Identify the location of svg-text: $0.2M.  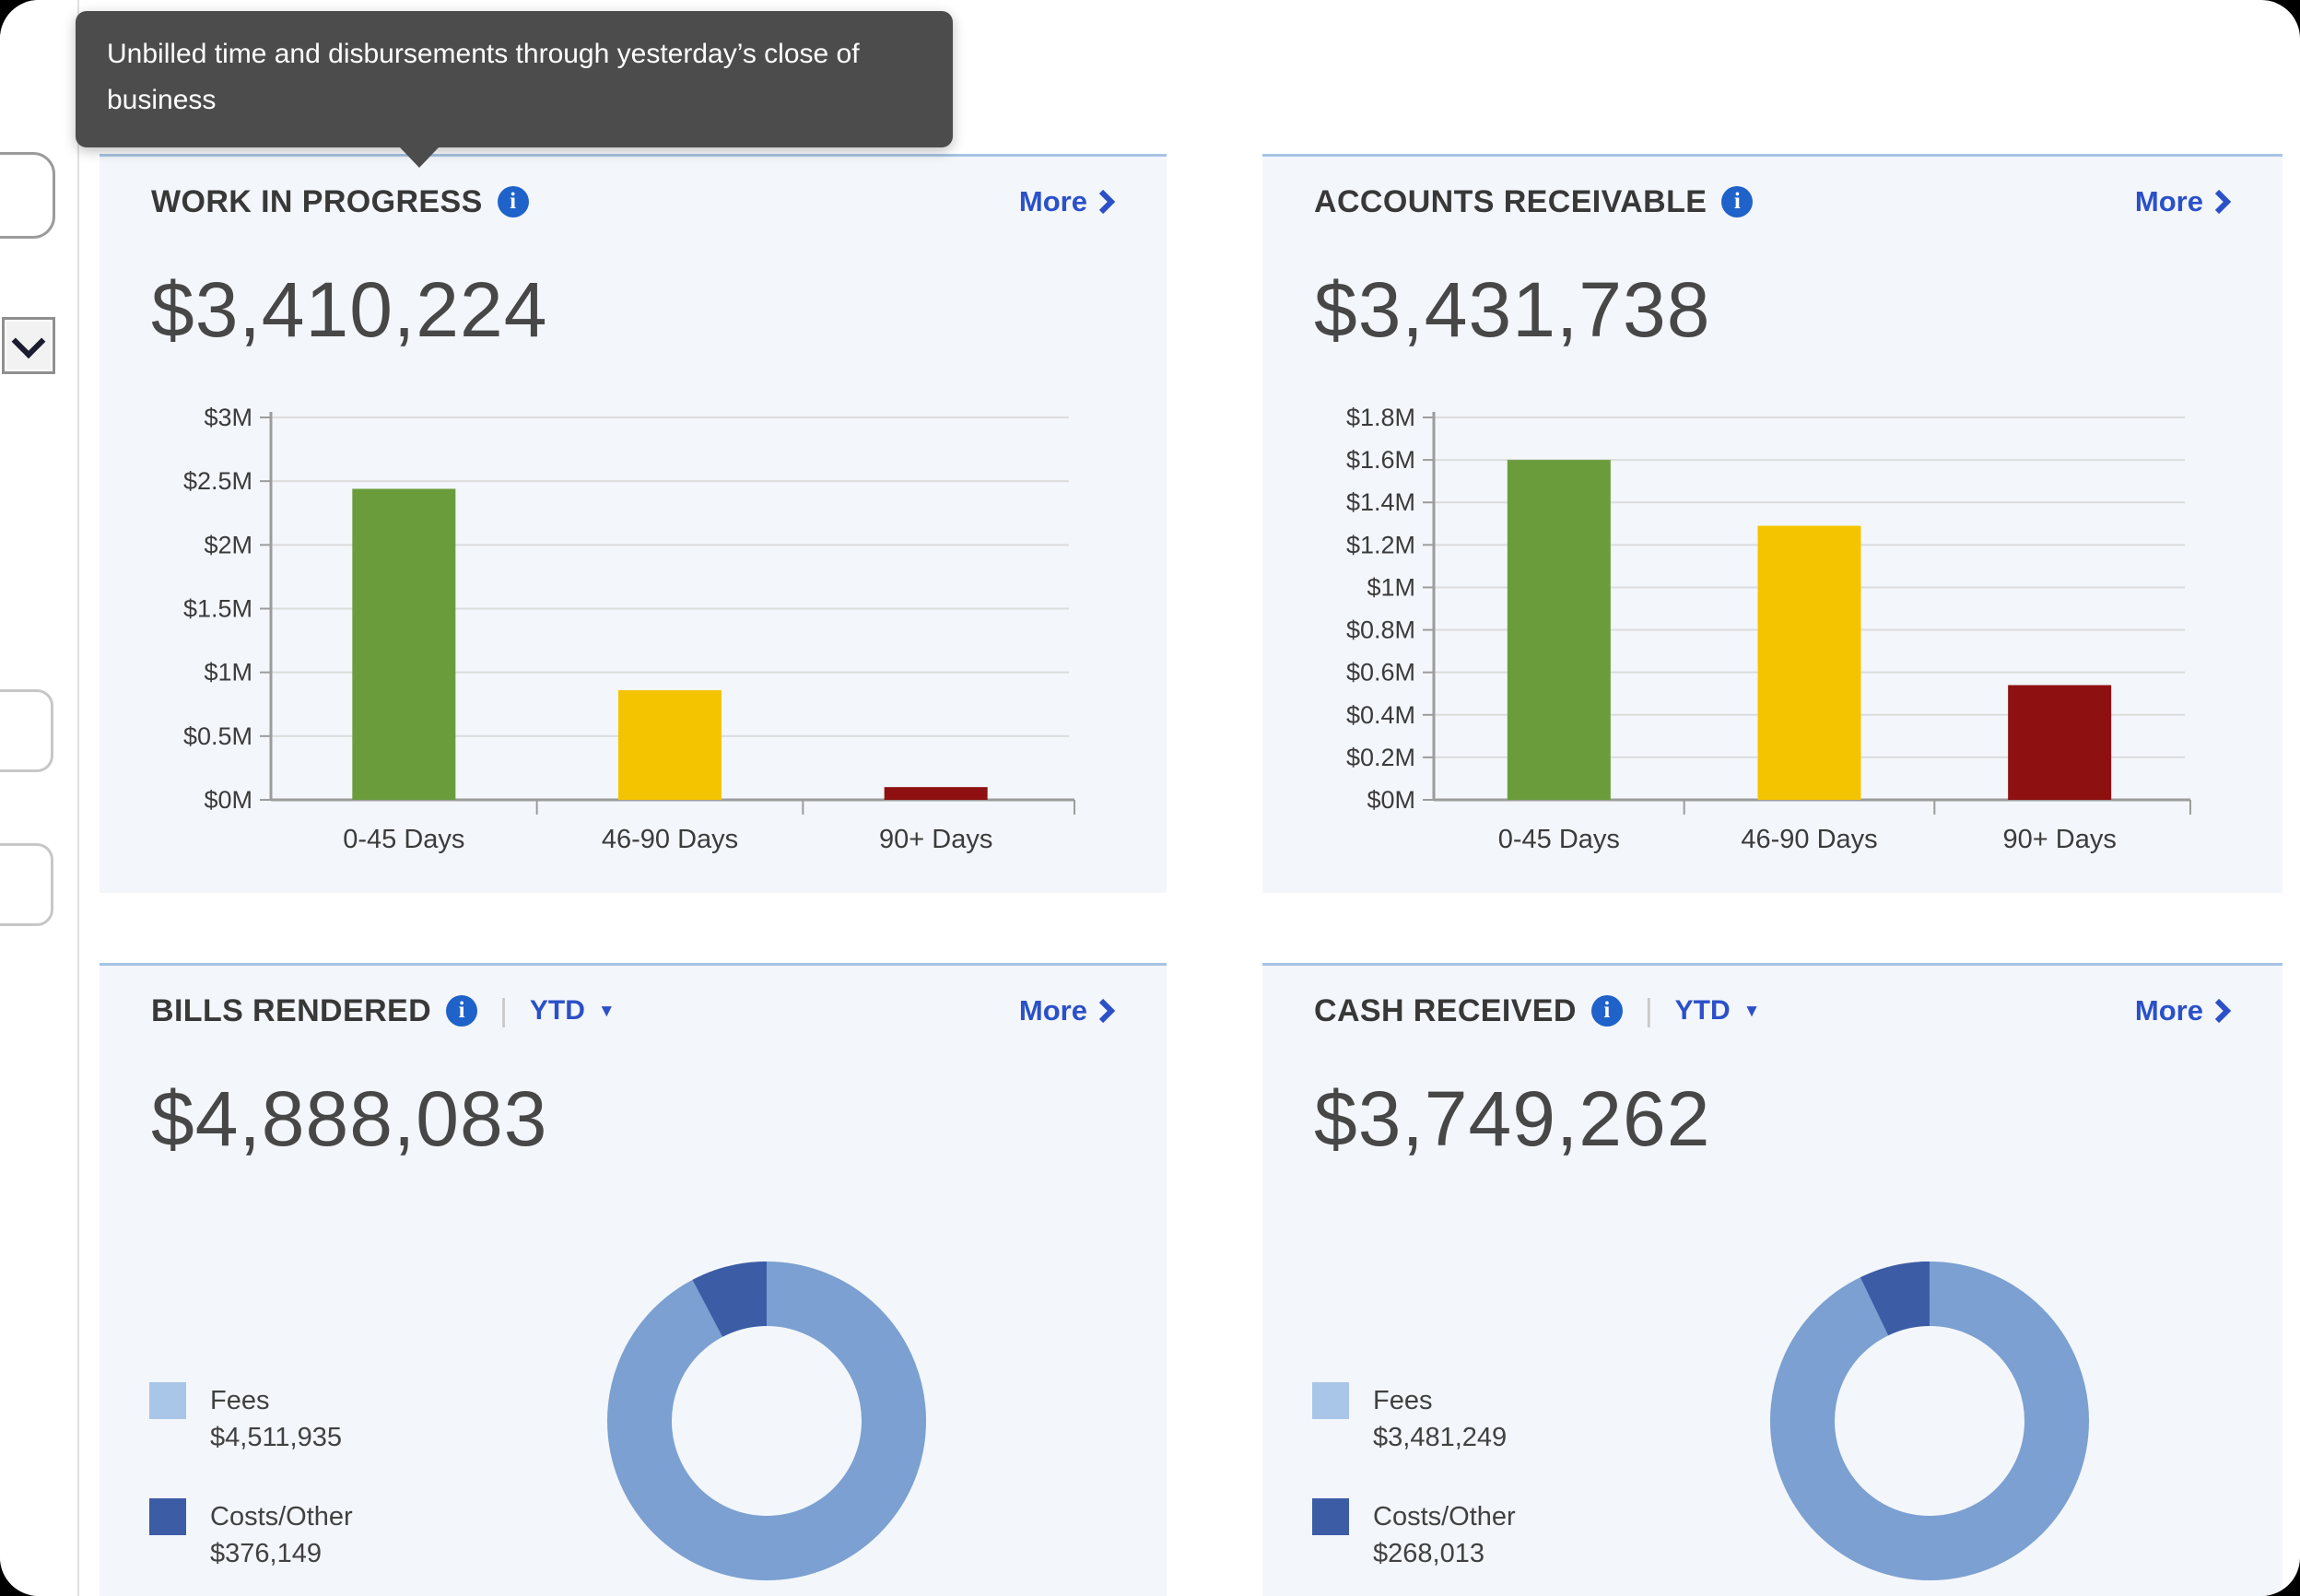
(1380, 758).